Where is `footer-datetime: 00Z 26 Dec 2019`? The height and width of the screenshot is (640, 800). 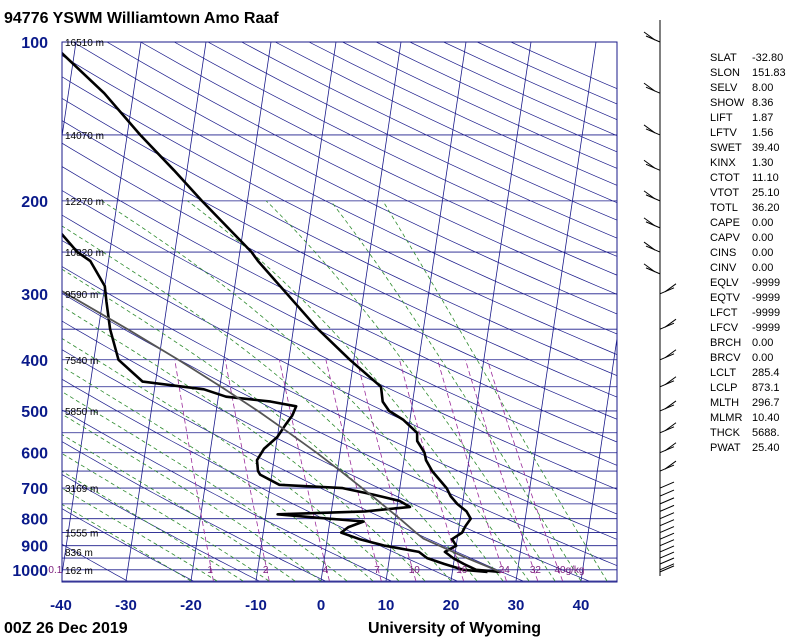
footer-datetime: 00Z 26 Dec 2019 is located at coordinates (66, 628).